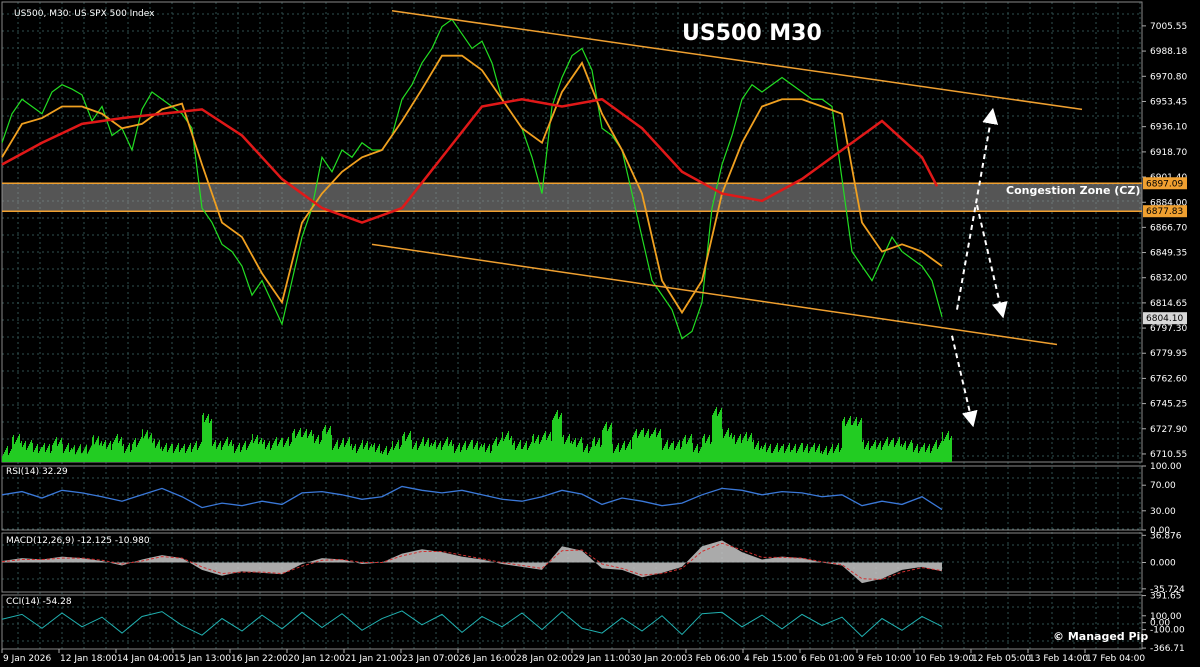 The height and width of the screenshot is (667, 1200). I want to click on upper-trendline, so click(737, 60).